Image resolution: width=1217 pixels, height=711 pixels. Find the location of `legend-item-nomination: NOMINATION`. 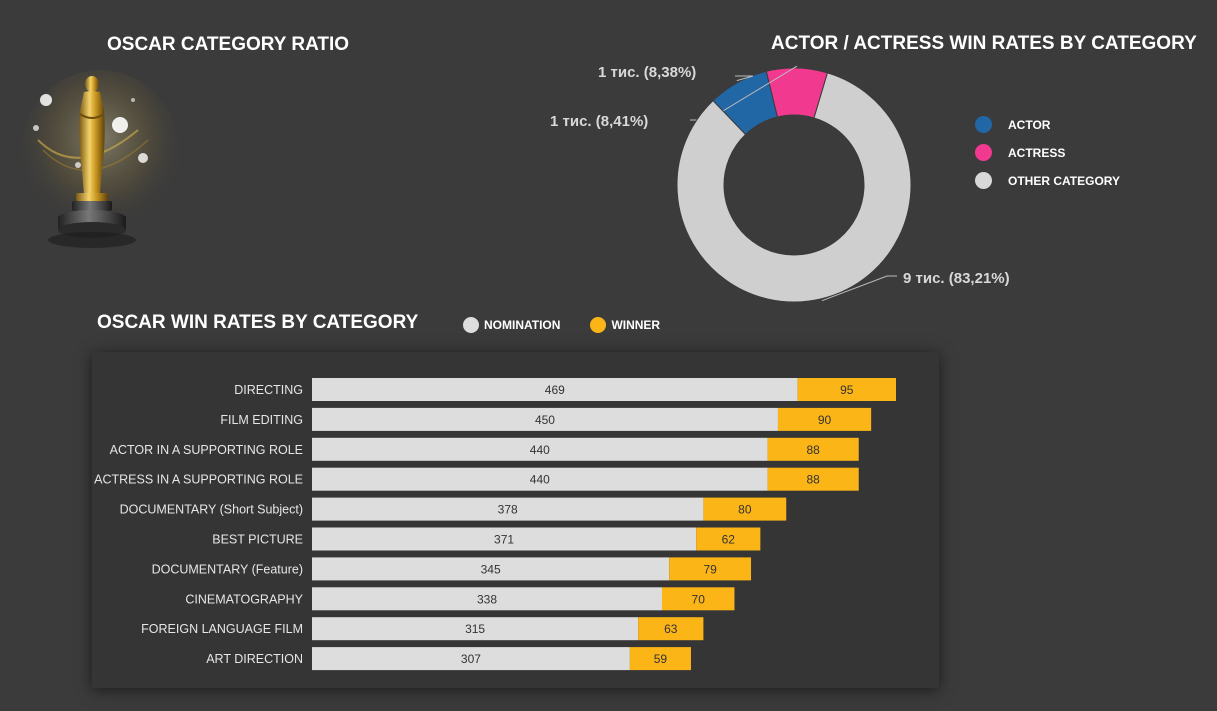

legend-item-nomination: NOMINATION is located at coordinates (511, 325).